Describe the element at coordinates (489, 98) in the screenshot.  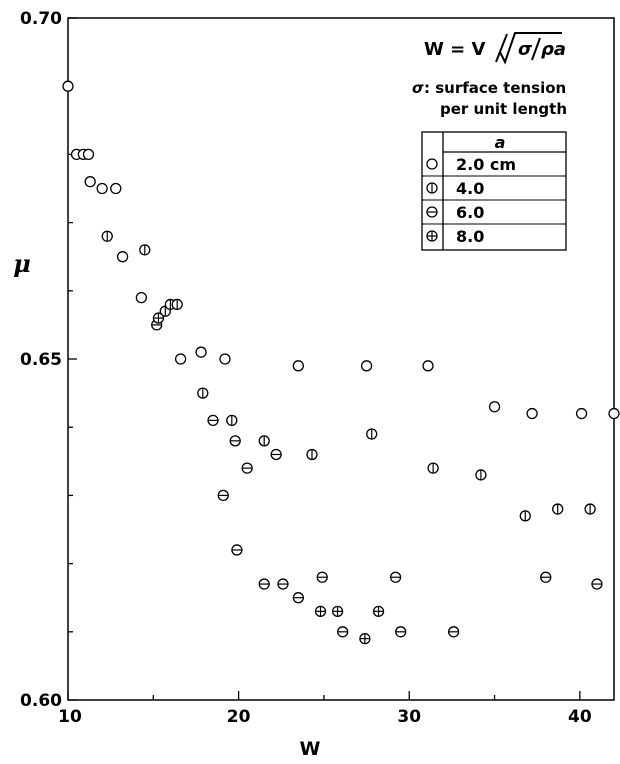
I see `sigma-note: σ : surface tension per unit length` at that location.